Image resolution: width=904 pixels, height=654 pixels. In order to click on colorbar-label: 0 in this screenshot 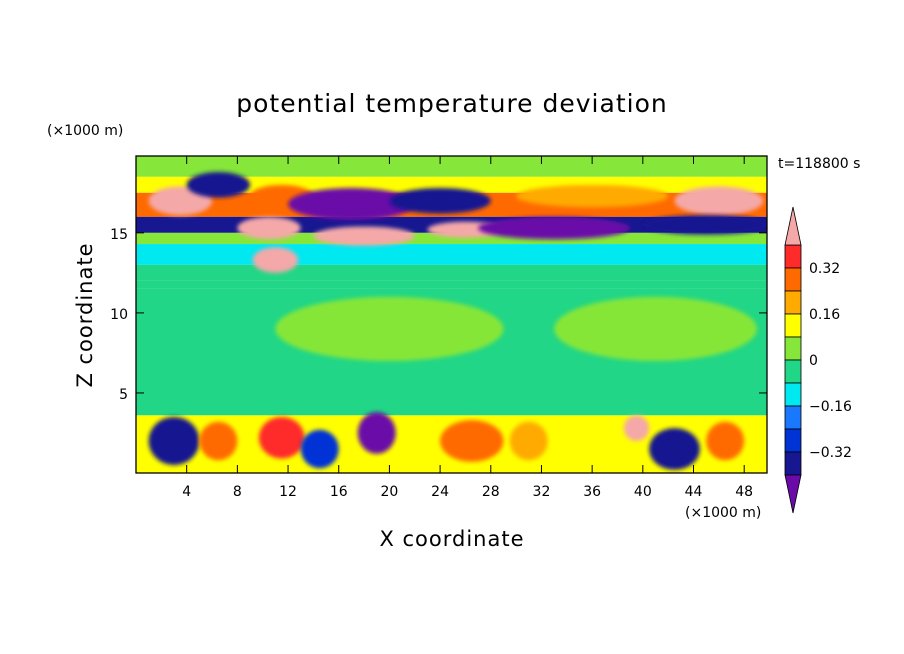, I will do `click(813, 361)`.